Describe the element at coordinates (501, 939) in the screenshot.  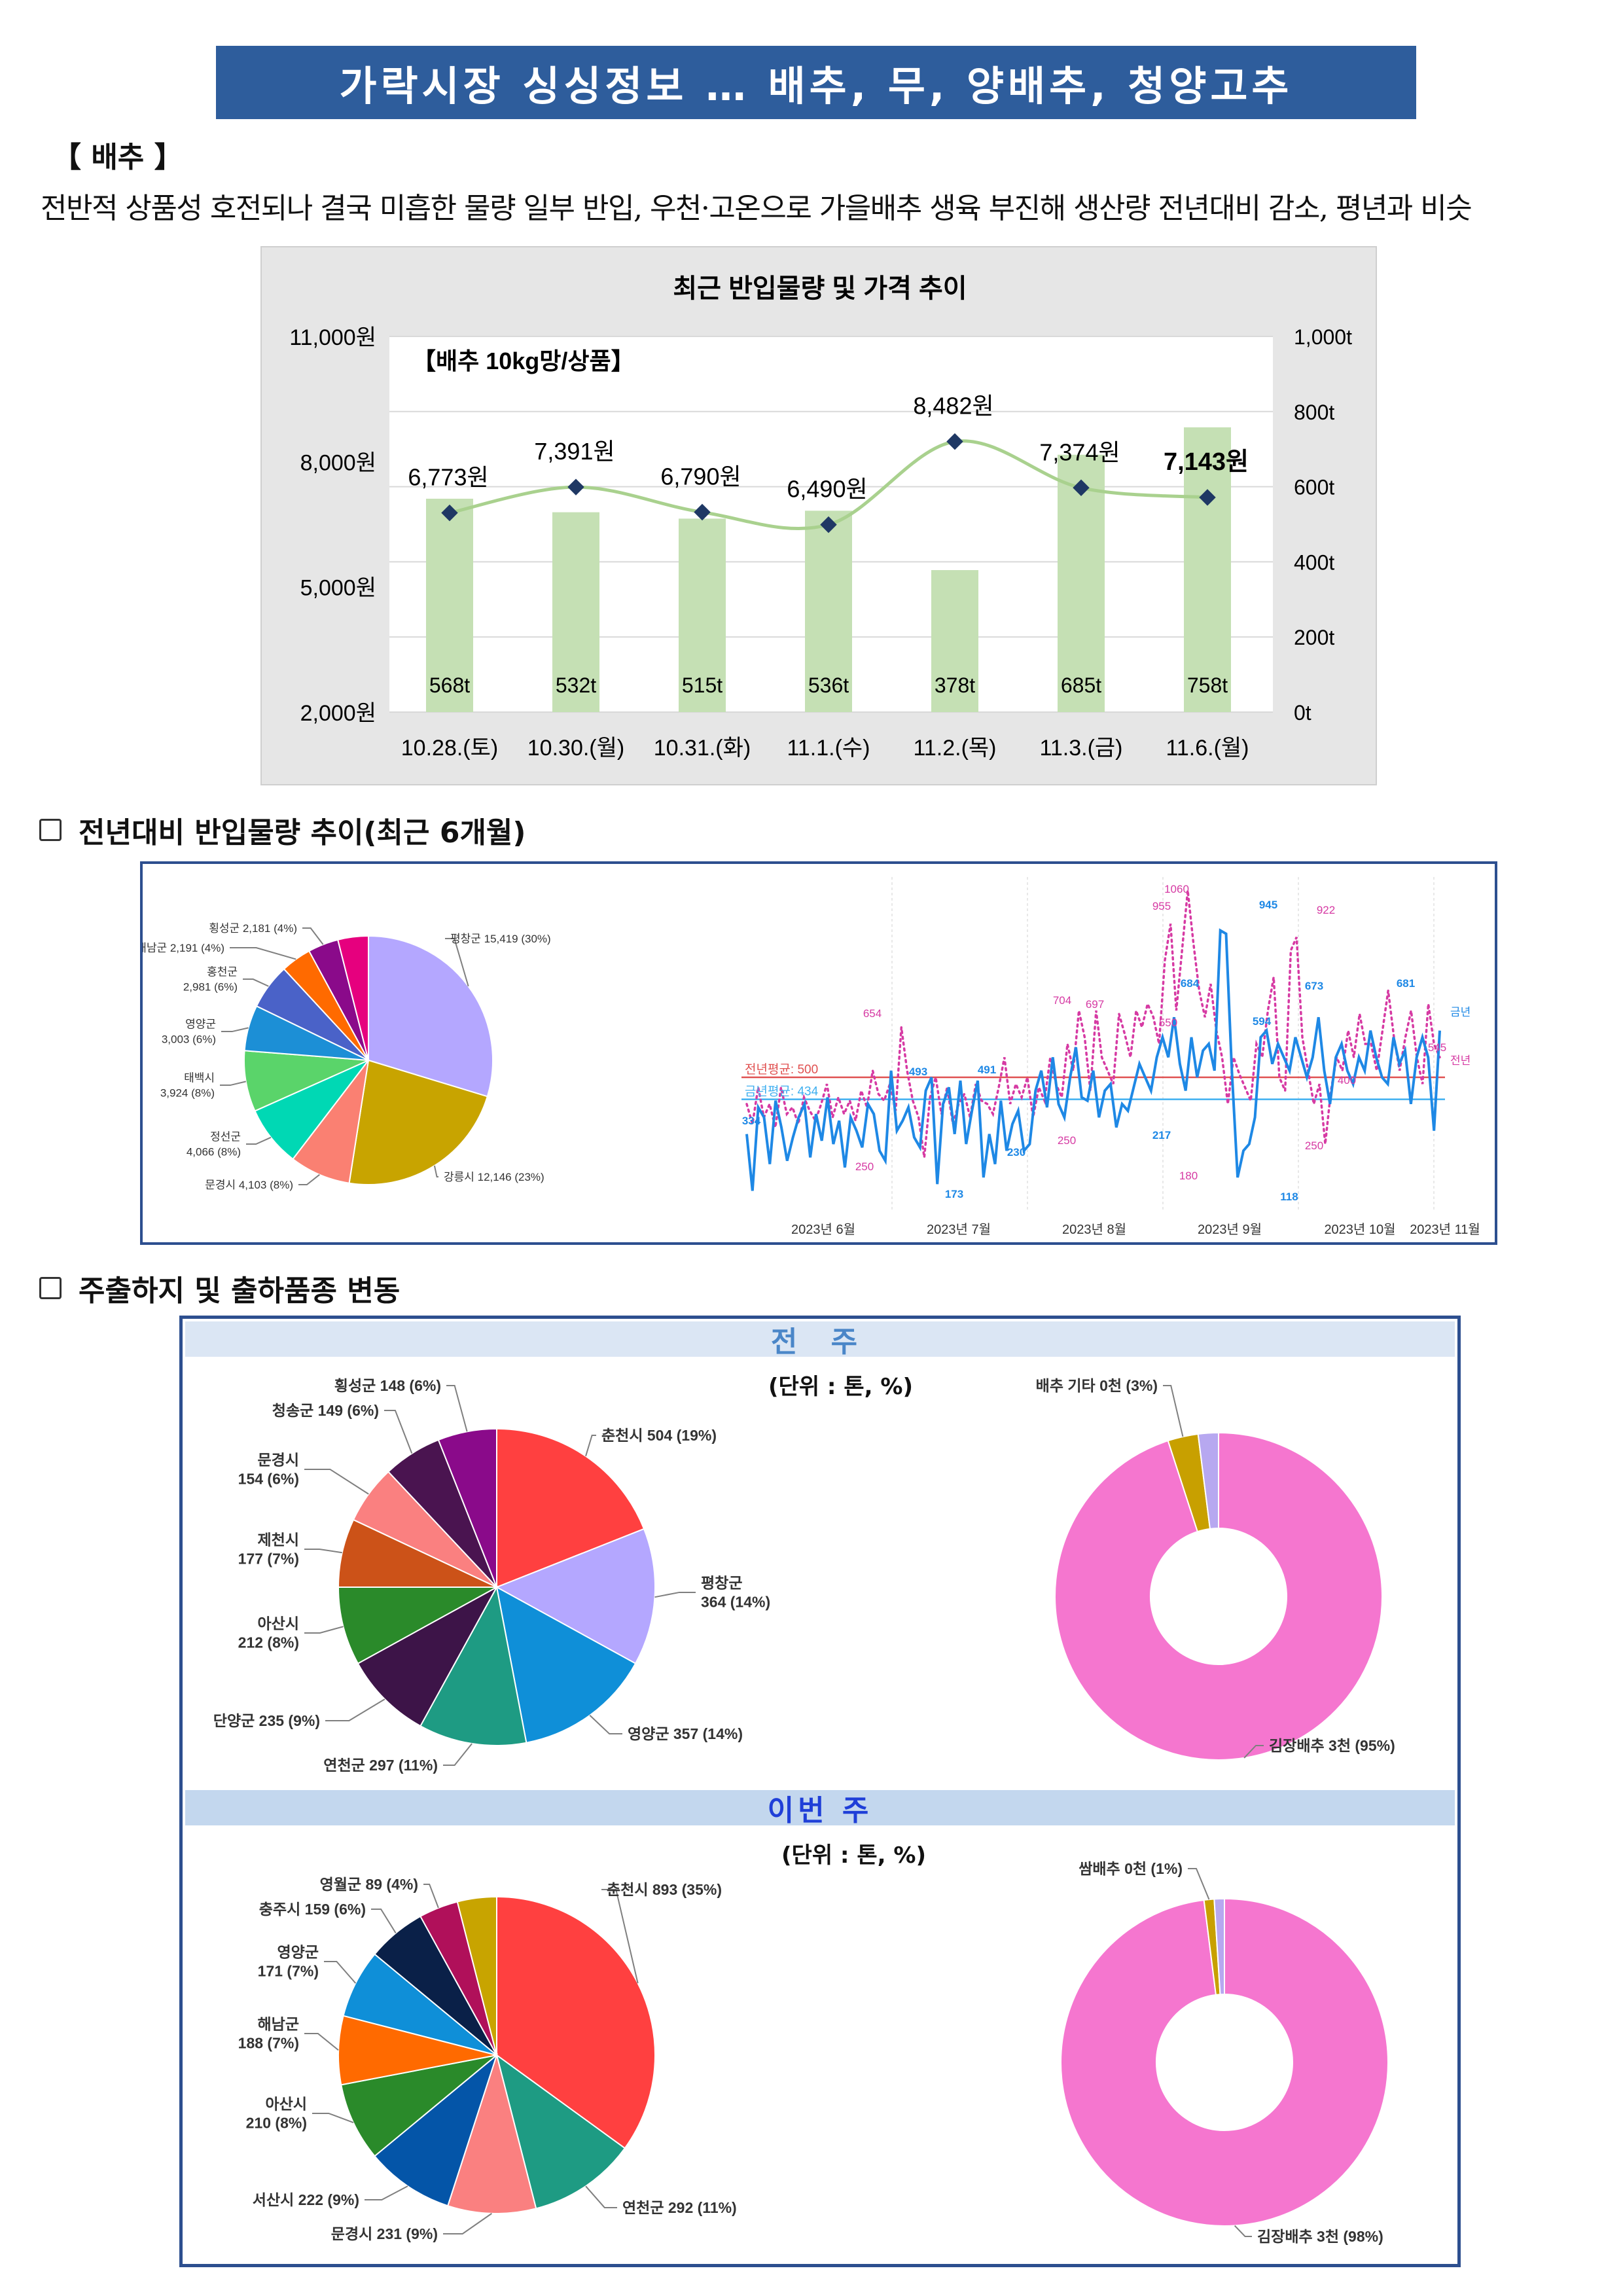
I see `origin-pie-6m-label: 평창군 15,419 (30%)` at that location.